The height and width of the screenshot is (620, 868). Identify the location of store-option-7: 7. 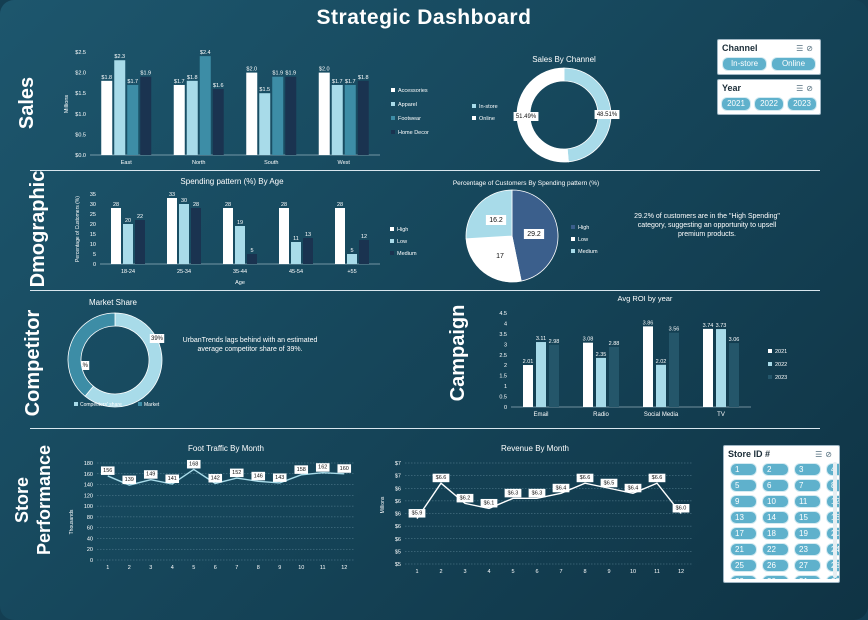
(807, 485).